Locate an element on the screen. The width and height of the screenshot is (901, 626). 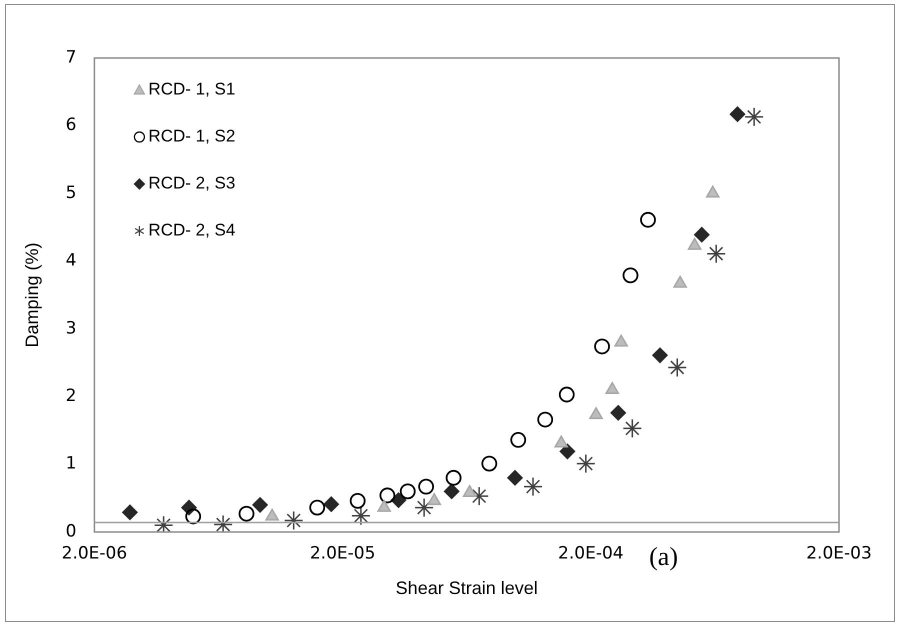
legend-label: RCD- 1, S2 is located at coordinates (192, 136).